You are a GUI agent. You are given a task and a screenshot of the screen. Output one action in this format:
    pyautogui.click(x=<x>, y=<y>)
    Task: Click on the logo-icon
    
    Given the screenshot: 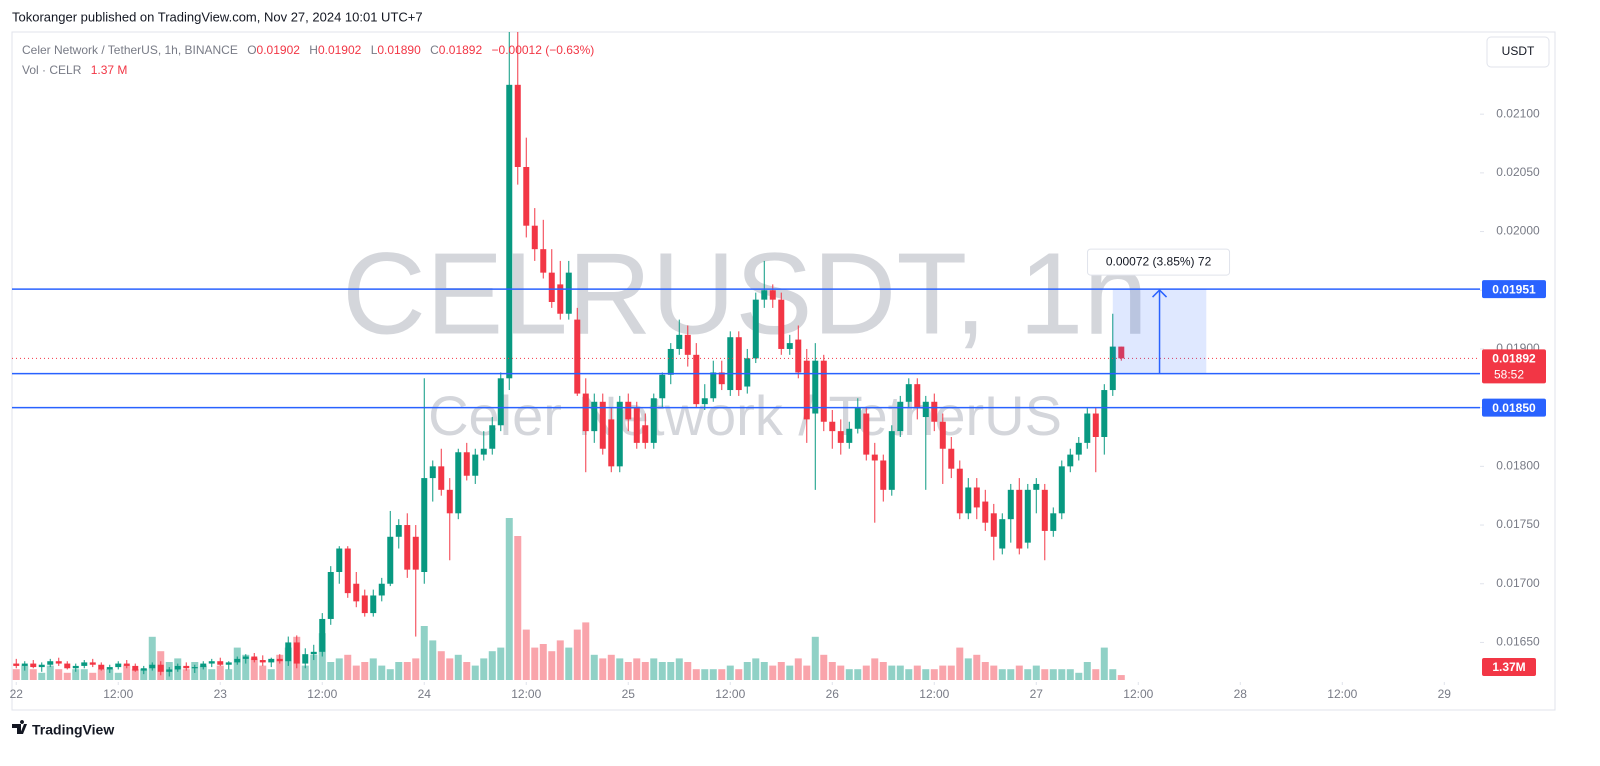 What is the action you would take?
    pyautogui.click(x=19, y=727)
    